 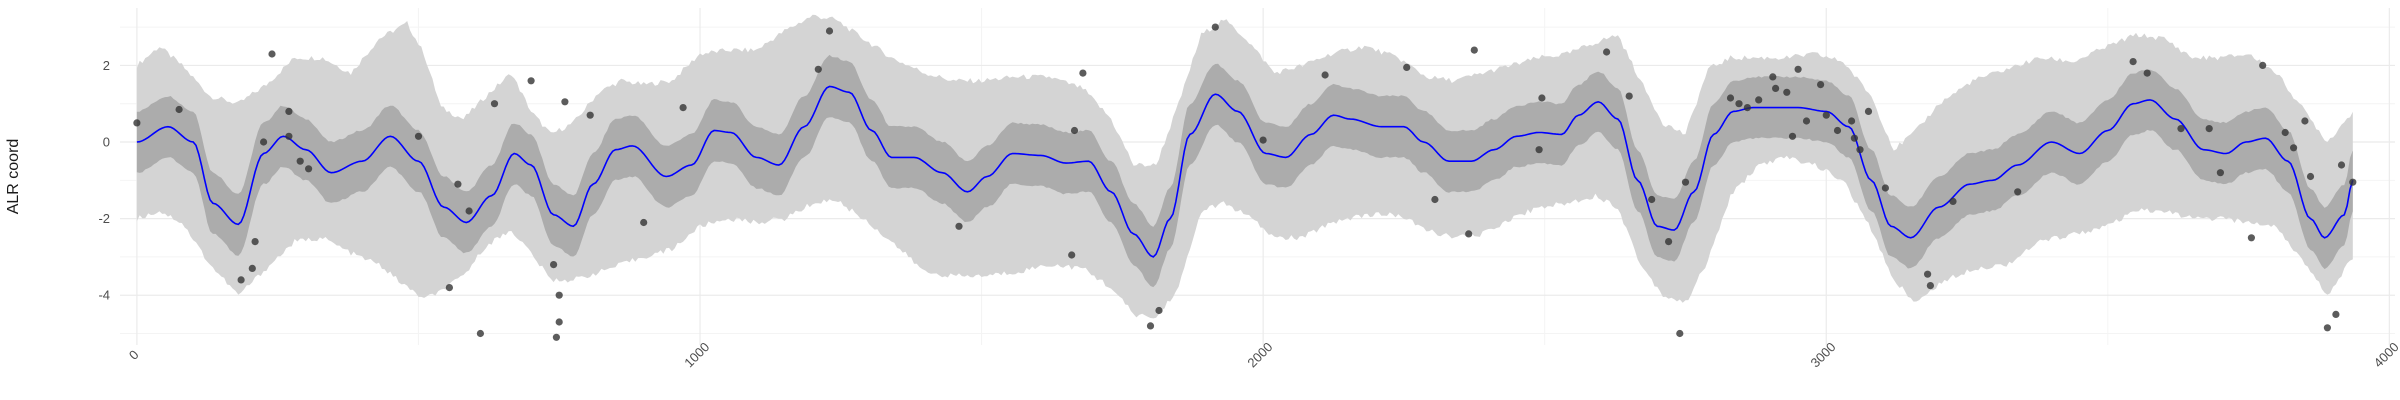 What do you see at coordinates (106, 65) in the screenshot?
I see `y-tick-label: 2` at bounding box center [106, 65].